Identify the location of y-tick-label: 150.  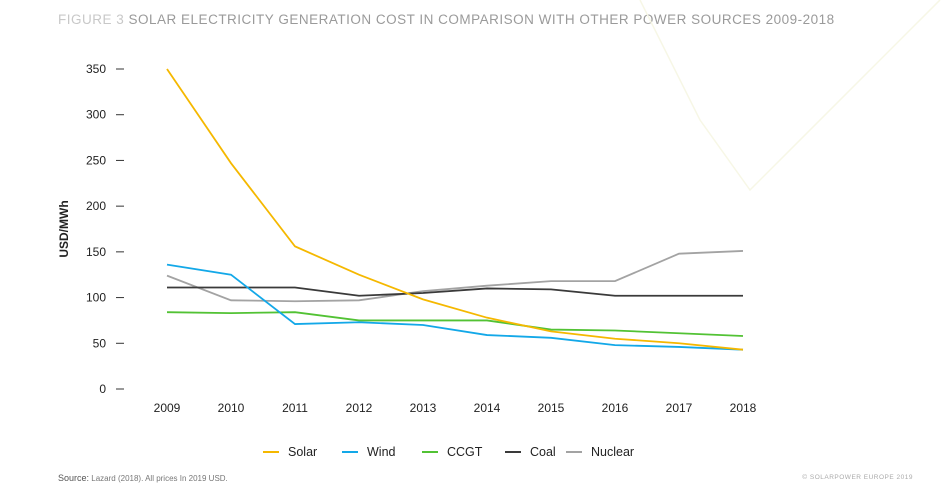
(96, 252).